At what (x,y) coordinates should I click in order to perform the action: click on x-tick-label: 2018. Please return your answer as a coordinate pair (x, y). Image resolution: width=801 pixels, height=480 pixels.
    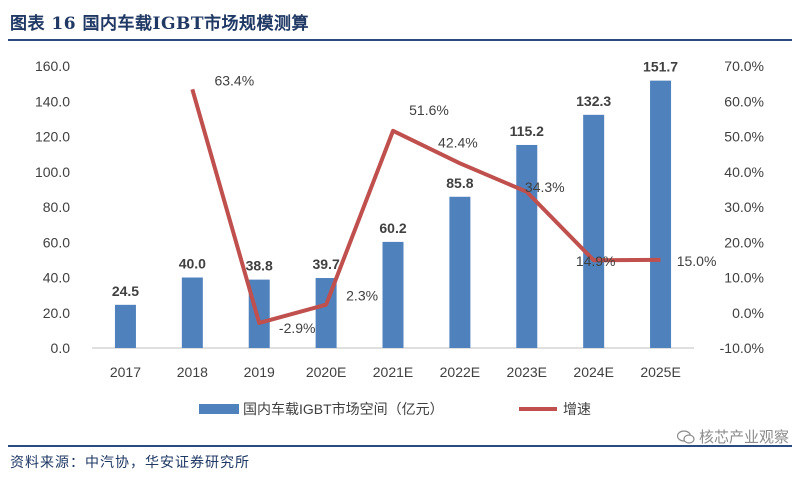
    Looking at the image, I should click on (192, 372).